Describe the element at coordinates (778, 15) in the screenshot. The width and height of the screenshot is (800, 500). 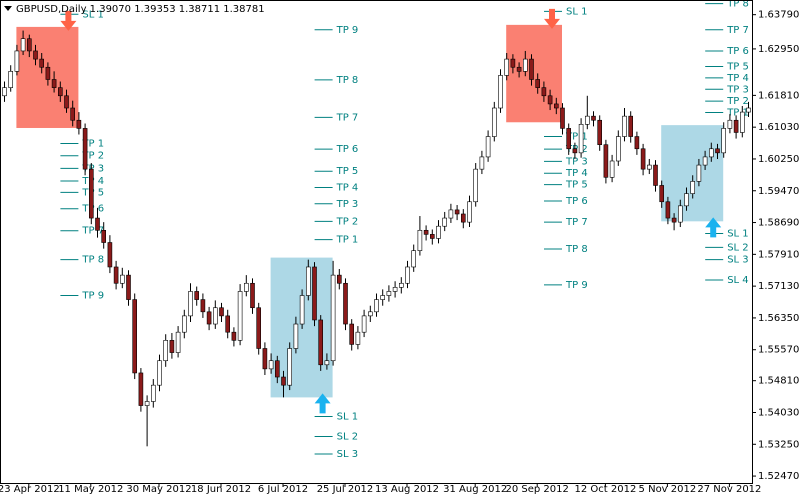
I see `y-tick-label: 1.63790` at that location.